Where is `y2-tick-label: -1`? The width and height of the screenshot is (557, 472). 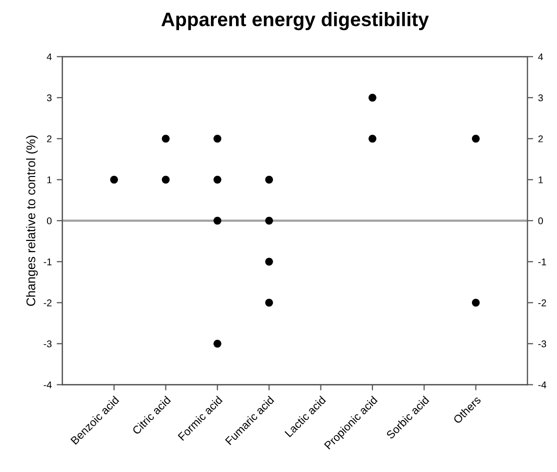
y2-tick-label: -1 is located at coordinates (542, 262).